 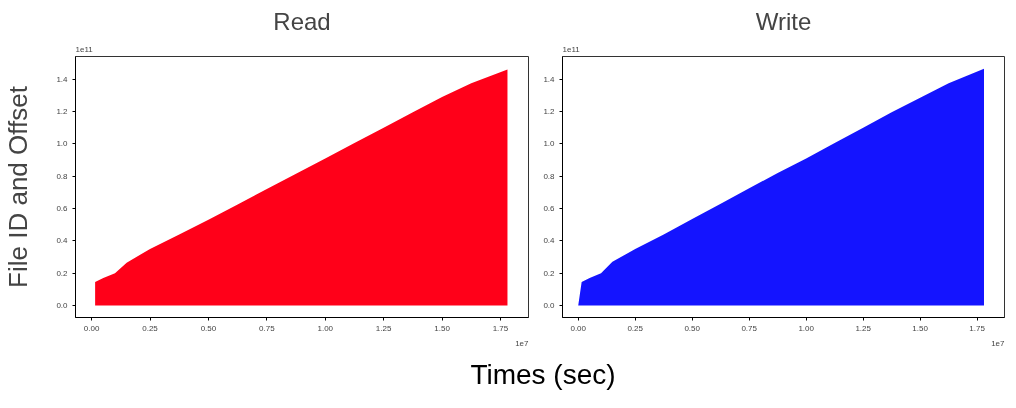 I want to click on x-axis-title: Times (sec), so click(x=543, y=375).